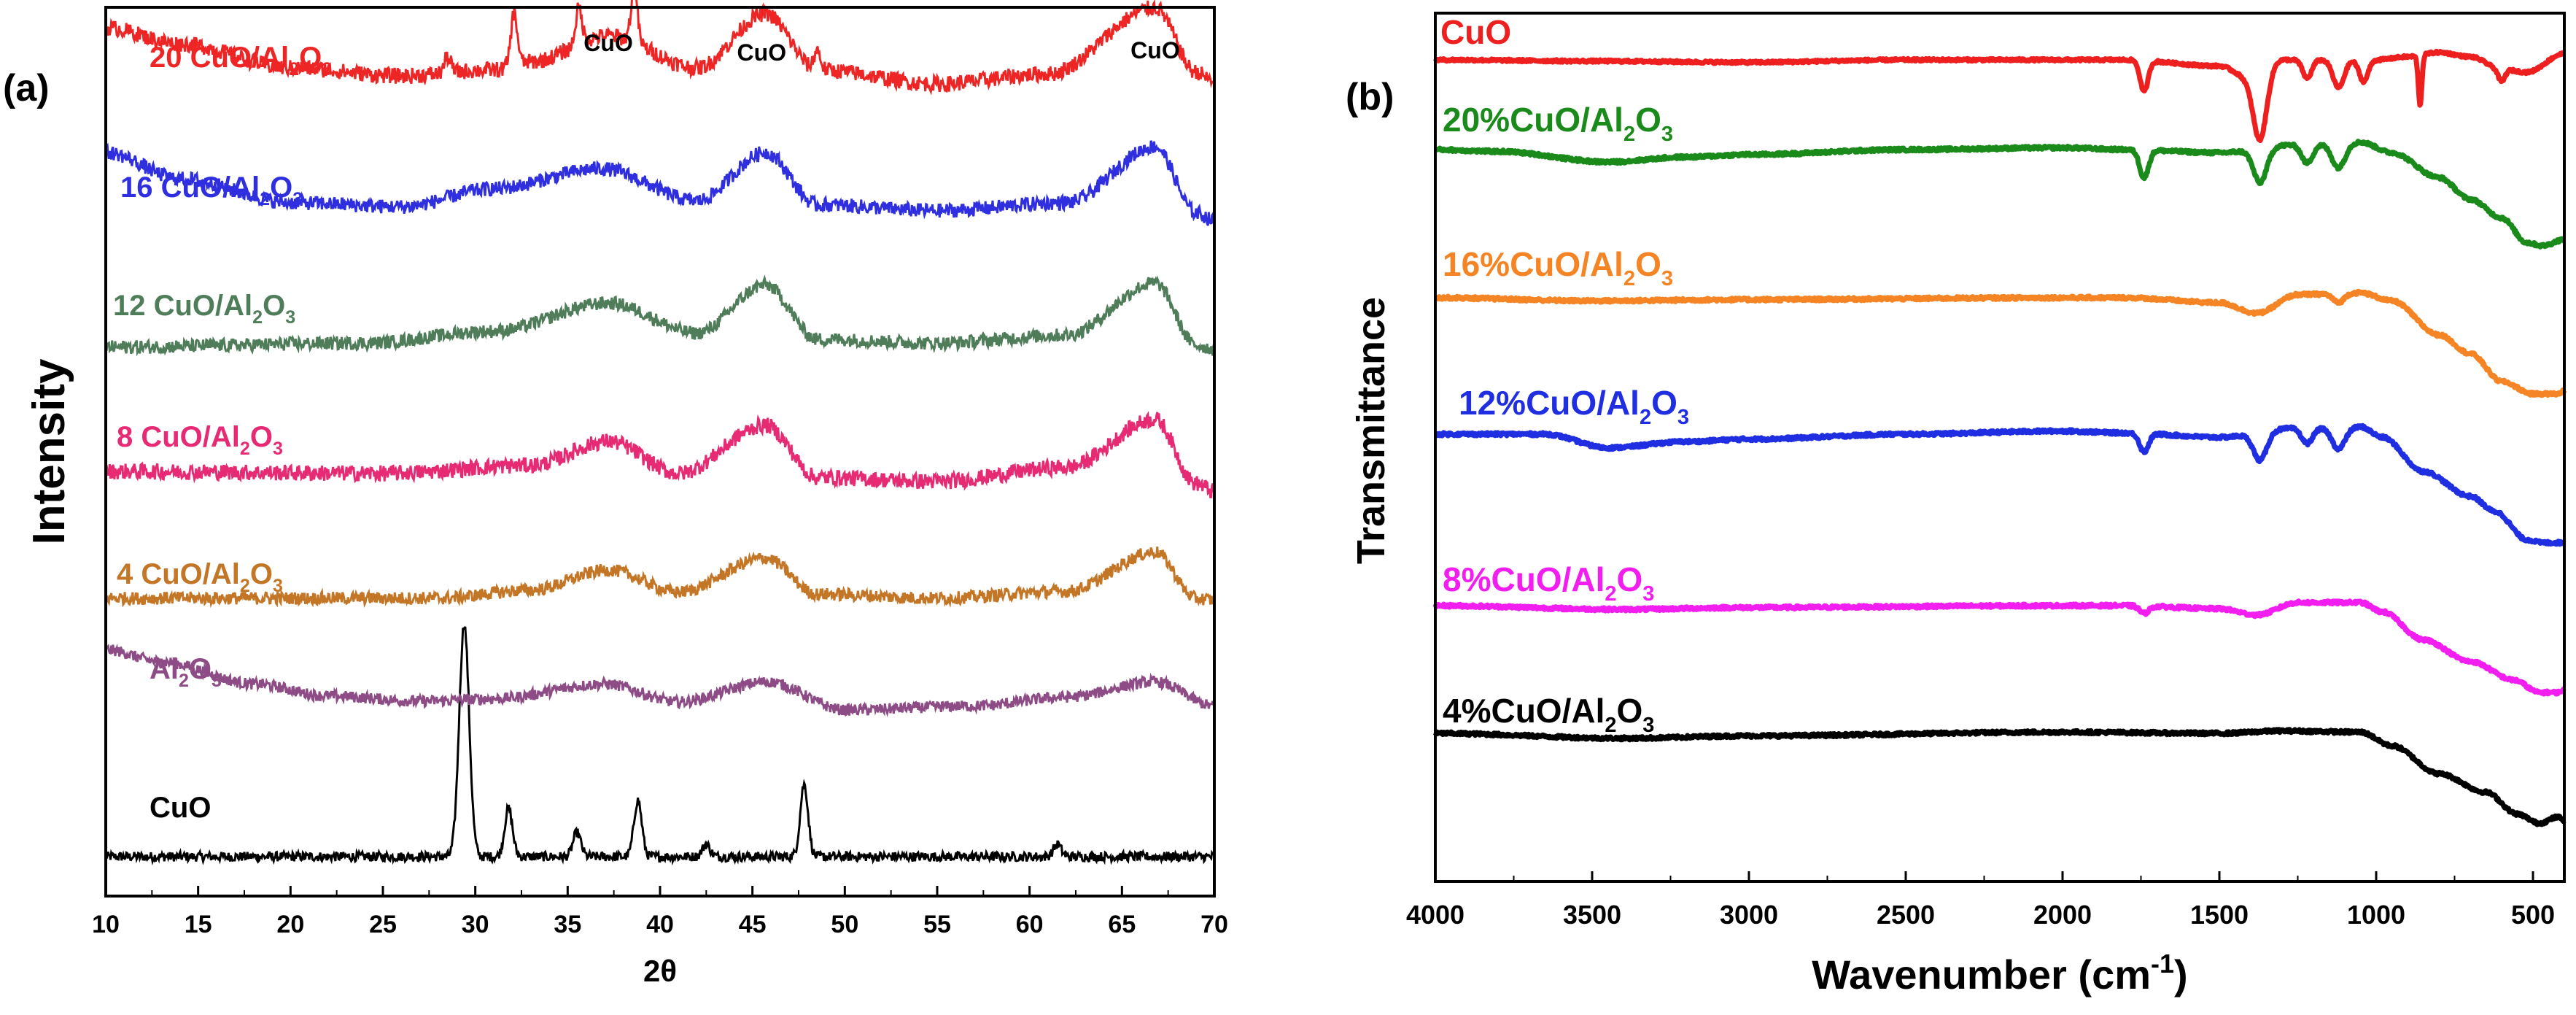 Image resolution: width=2576 pixels, height=1015 pixels. I want to click on b-xtick-label: 500, so click(2533, 915).